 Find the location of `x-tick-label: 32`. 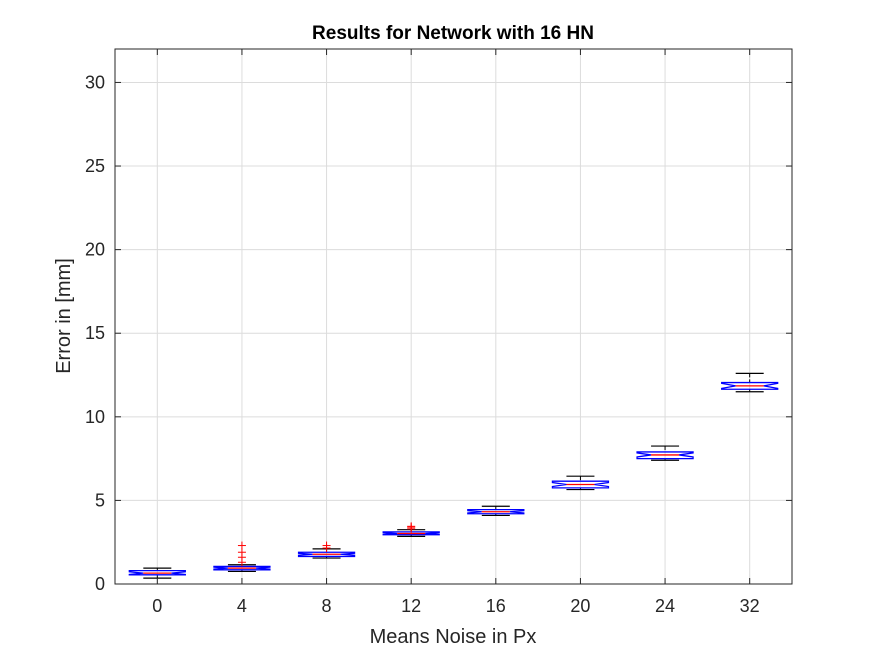

x-tick-label: 32 is located at coordinates (750, 606).